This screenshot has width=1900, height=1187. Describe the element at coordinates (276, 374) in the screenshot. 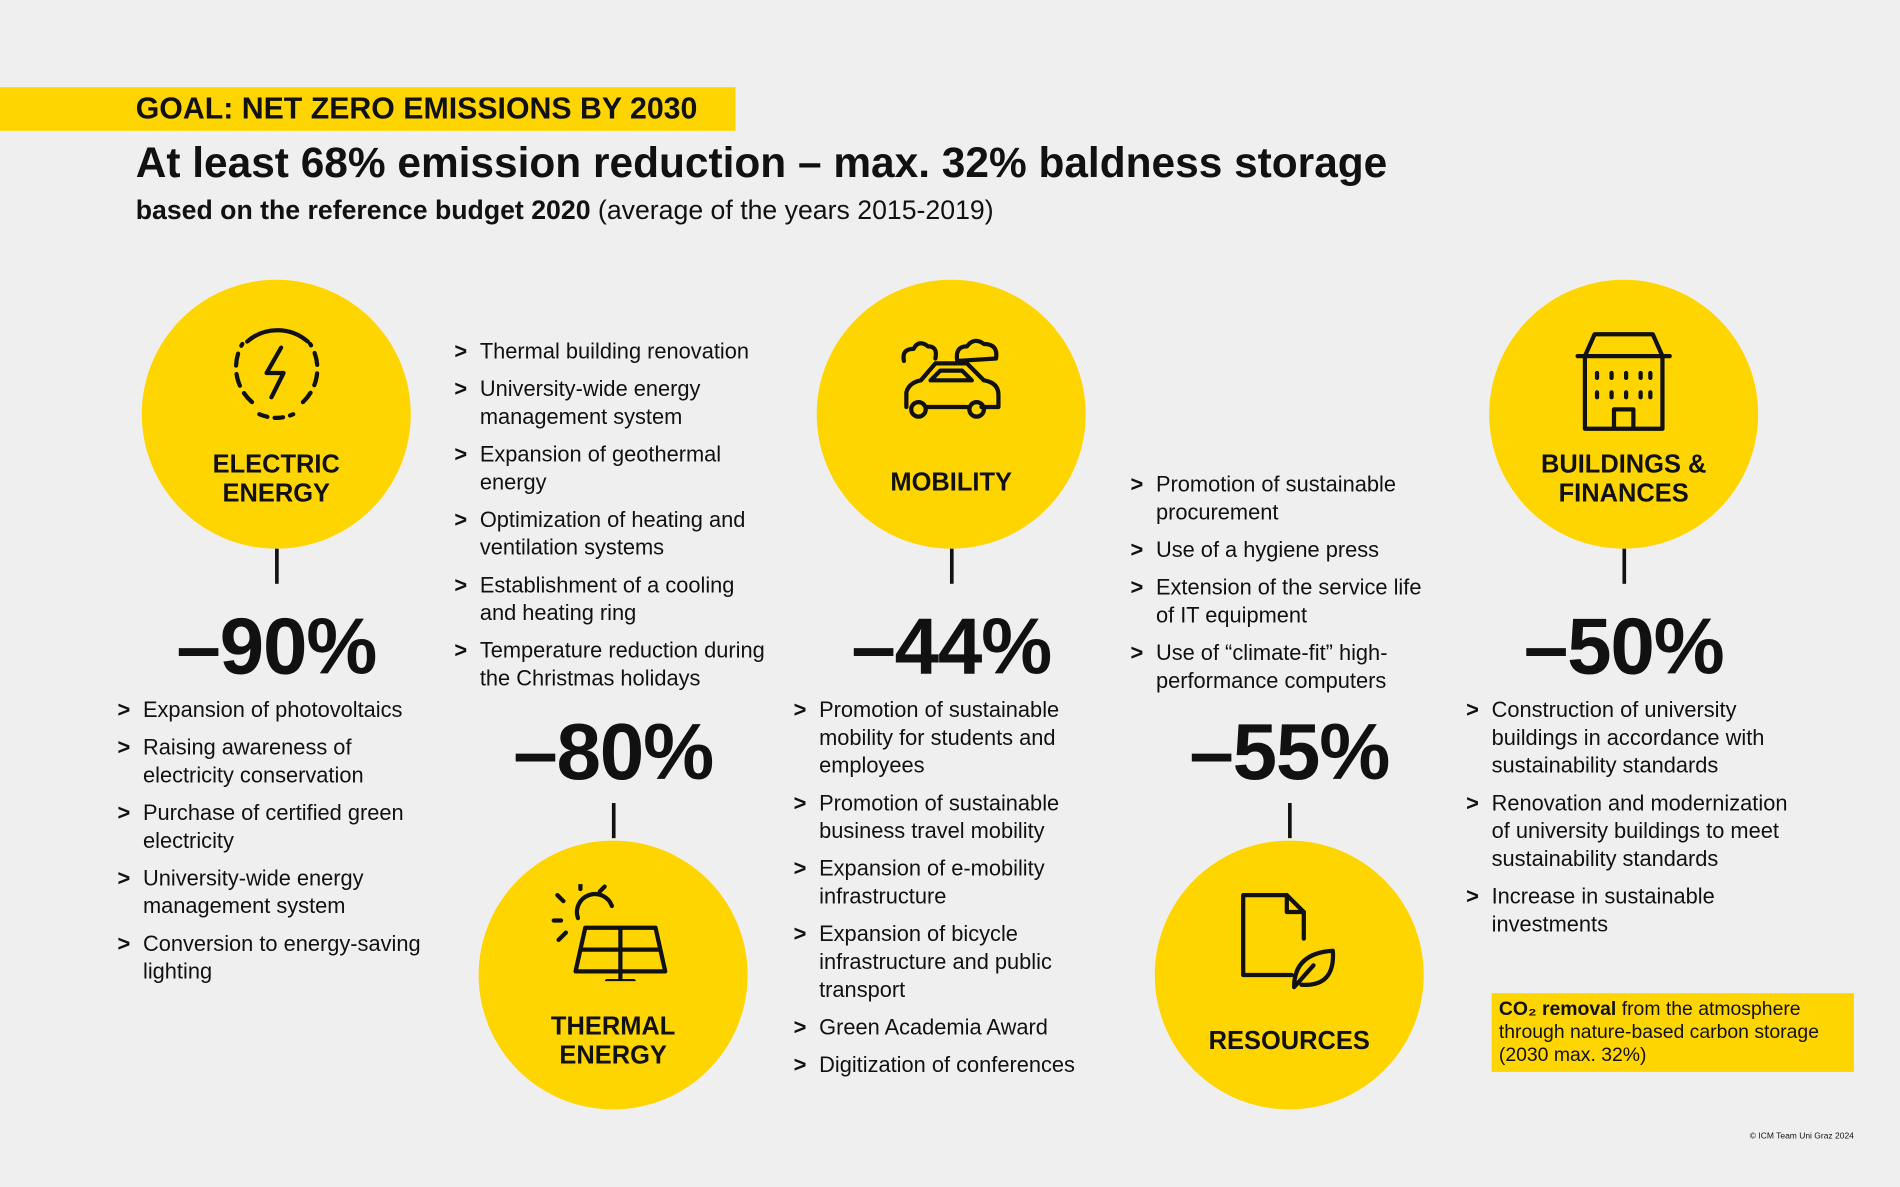

I see `electric-icon` at that location.